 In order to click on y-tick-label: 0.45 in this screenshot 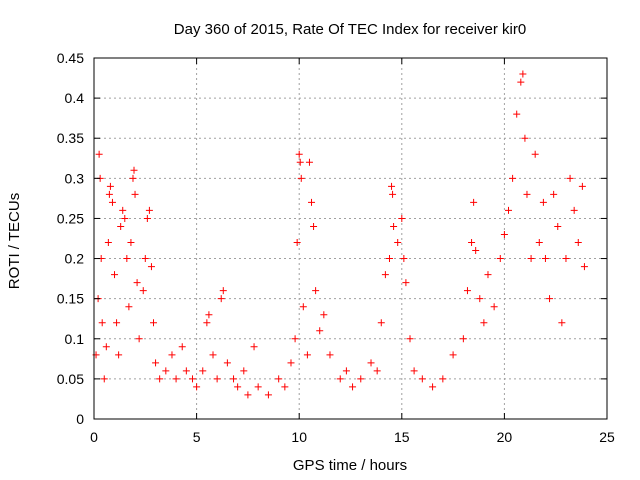, I will do `click(70, 58)`.